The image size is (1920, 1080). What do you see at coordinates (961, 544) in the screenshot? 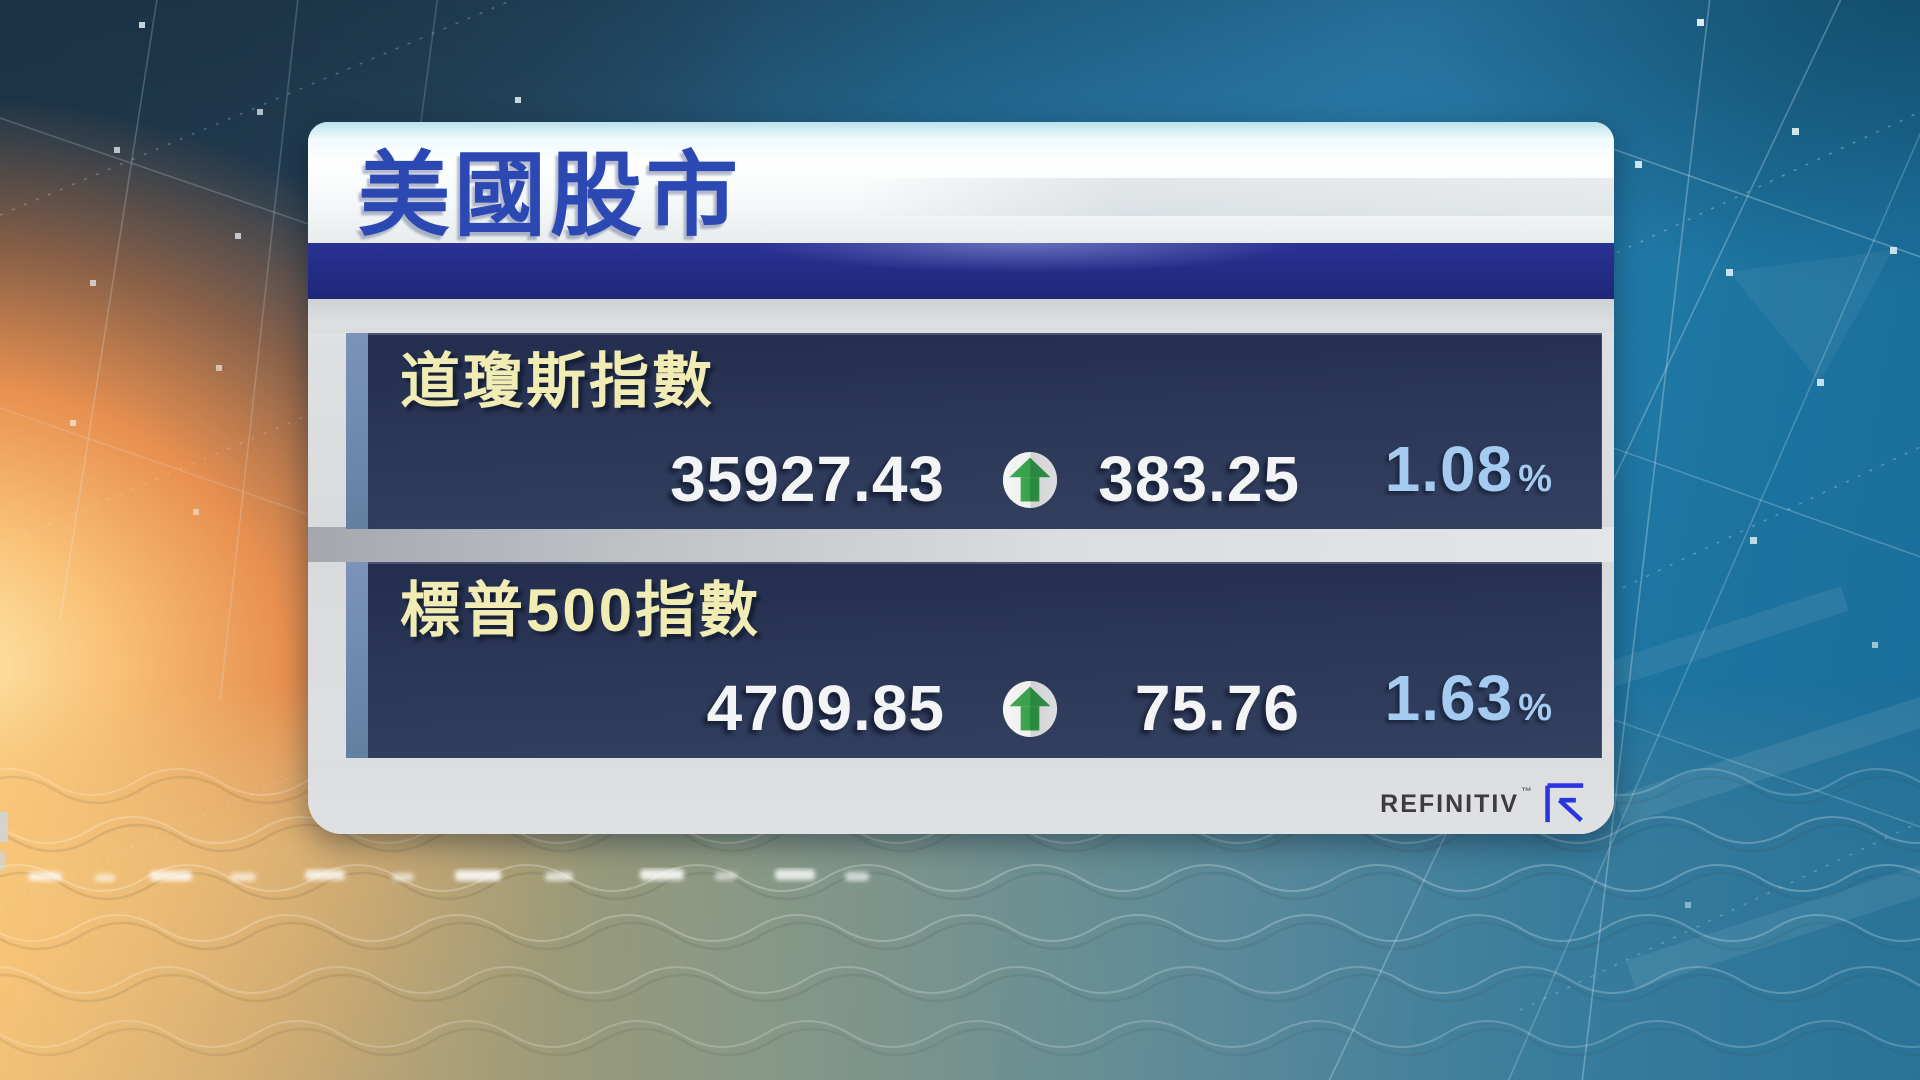
I see `row-gap-shadow` at bounding box center [961, 544].